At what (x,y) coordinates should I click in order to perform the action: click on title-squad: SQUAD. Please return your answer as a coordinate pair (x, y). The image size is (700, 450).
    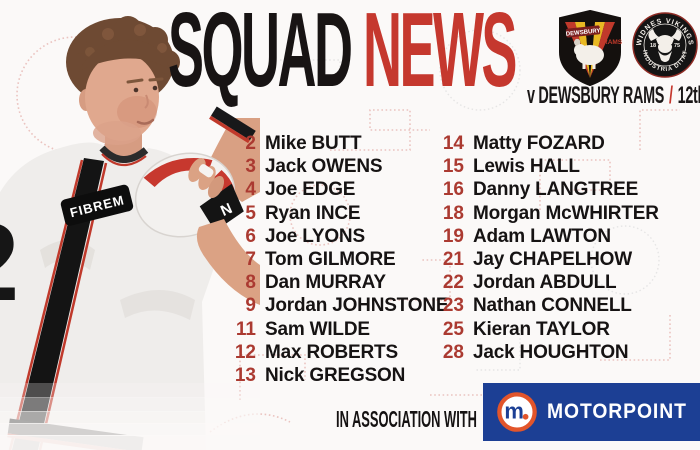
    Looking at the image, I should click on (265, 54).